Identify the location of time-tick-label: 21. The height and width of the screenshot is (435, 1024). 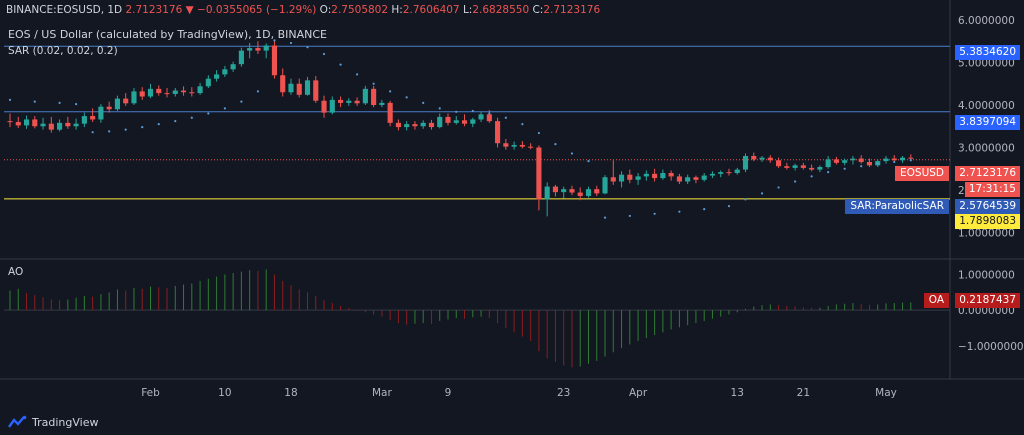
(803, 393).